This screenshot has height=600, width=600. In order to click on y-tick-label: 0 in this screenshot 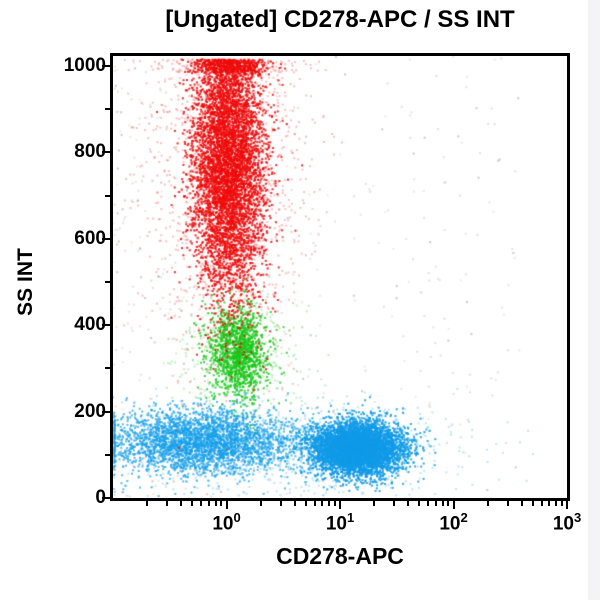, I will do `click(100, 497)`.